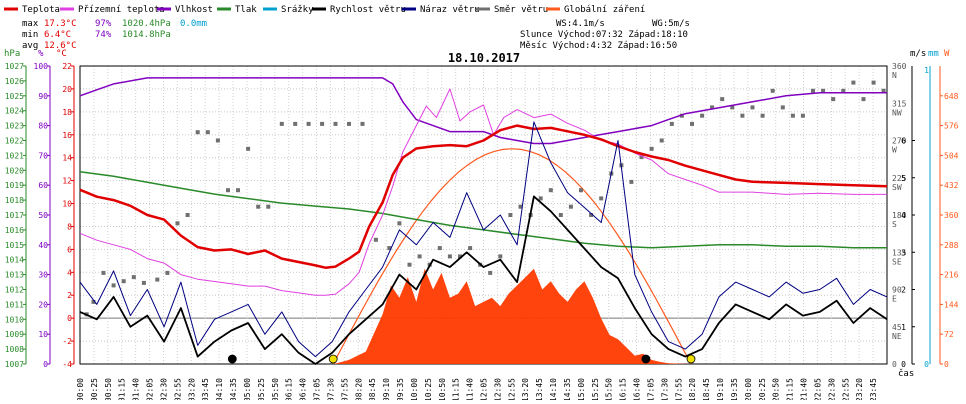  Describe the element at coordinates (521, 10) in the screenshot. I see `legend-label-7: Směr větru` at that location.